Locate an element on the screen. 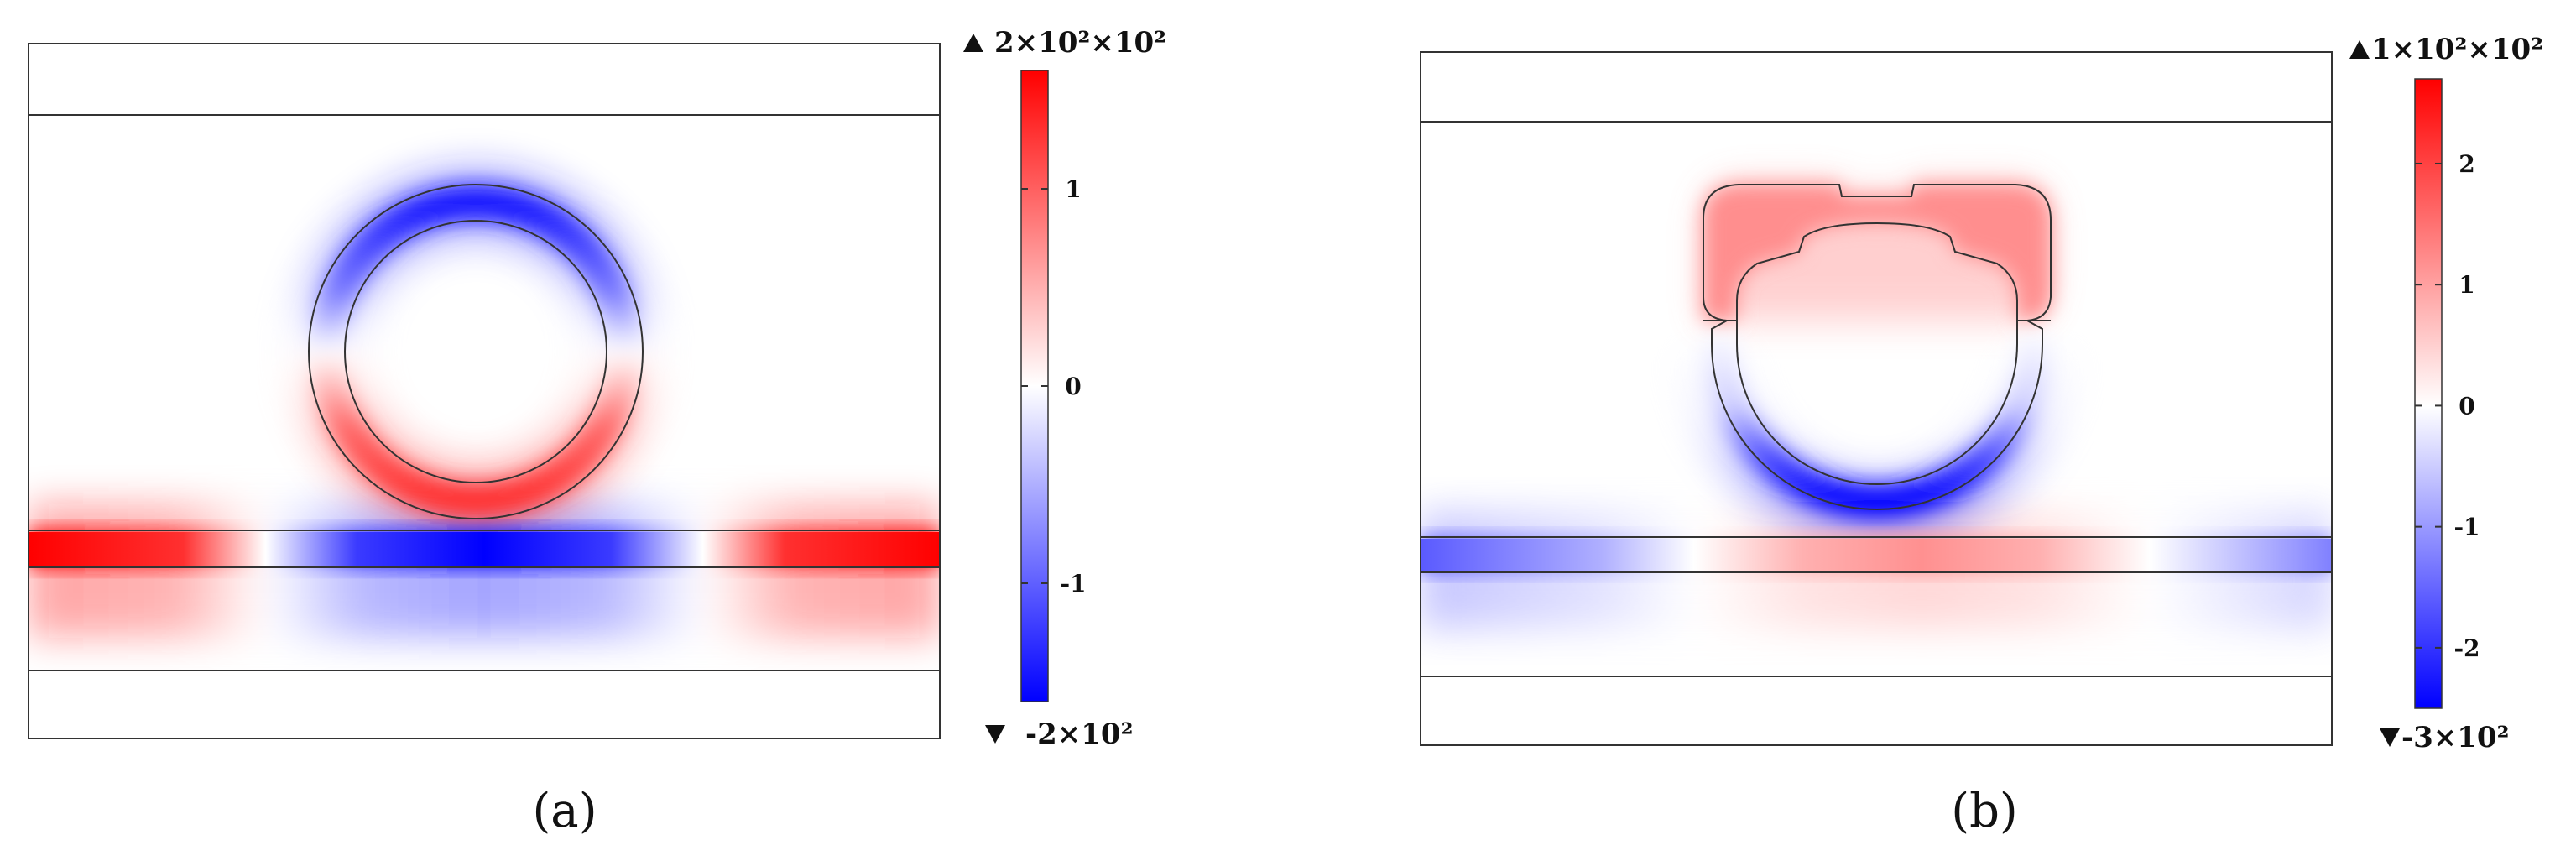 Image resolution: width=2576 pixels, height=861 pixels. panel-label-a: (a) is located at coordinates (564, 811).